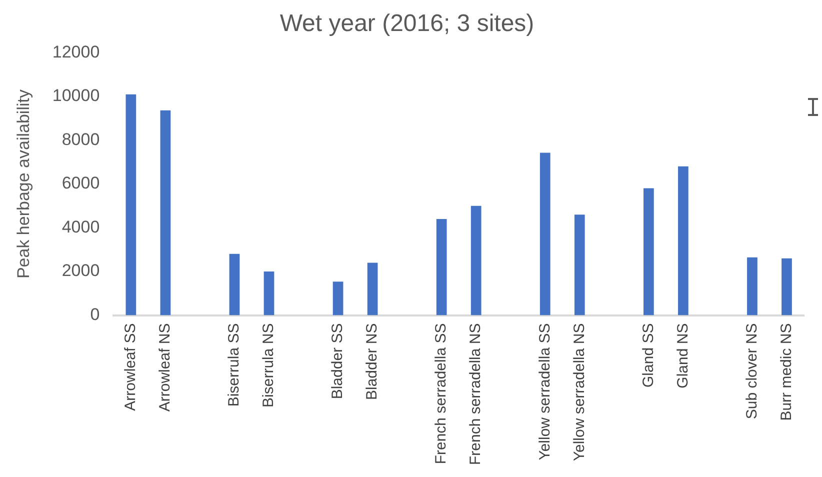 This screenshot has width=822, height=477. What do you see at coordinates (81, 270) in the screenshot?
I see `y-tick-label: 2000` at bounding box center [81, 270].